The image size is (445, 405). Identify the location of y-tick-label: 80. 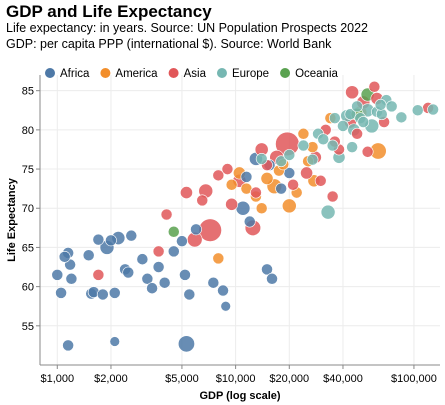
(28, 131).